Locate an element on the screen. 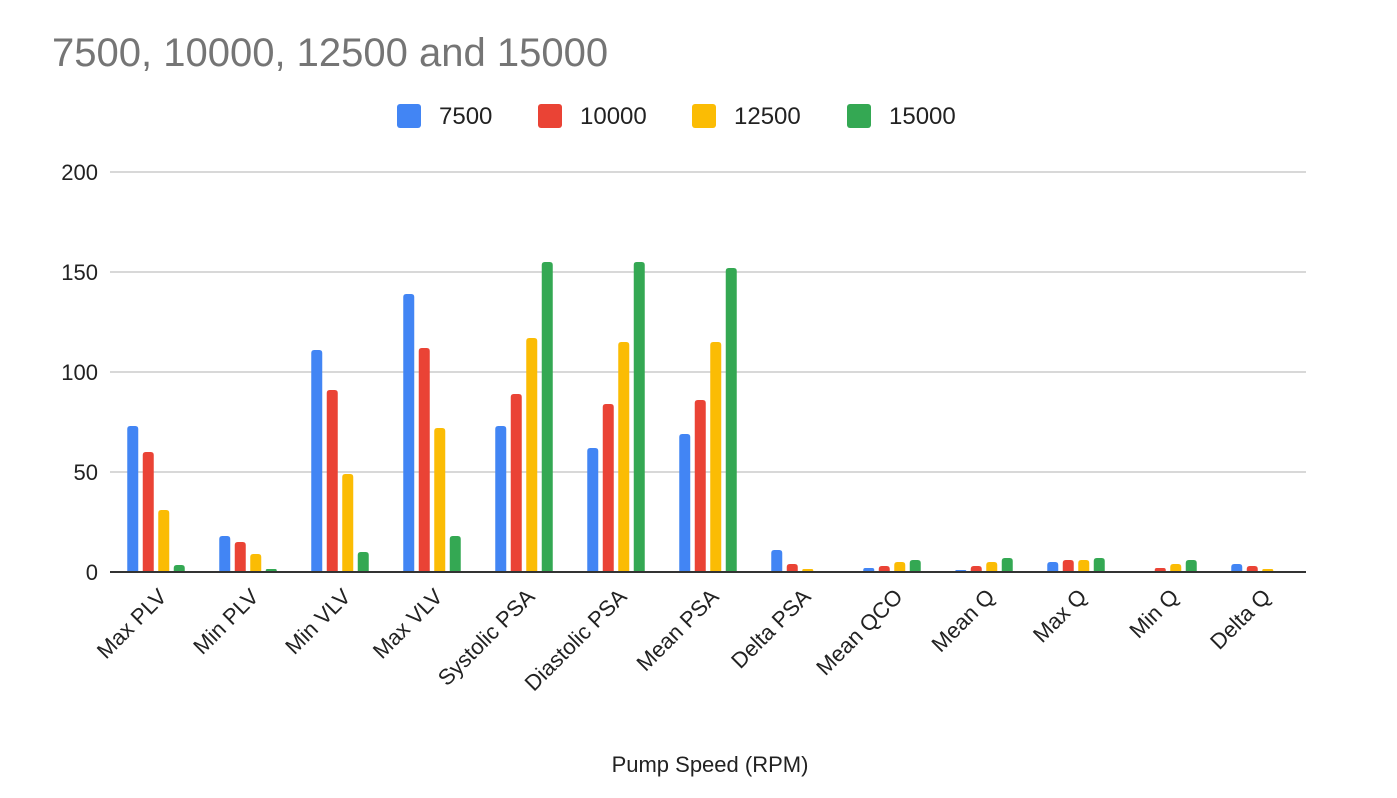 Image resolution: width=1397 pixels, height=798 pixels. x-tick-label: Max VLV is located at coordinates (408, 624).